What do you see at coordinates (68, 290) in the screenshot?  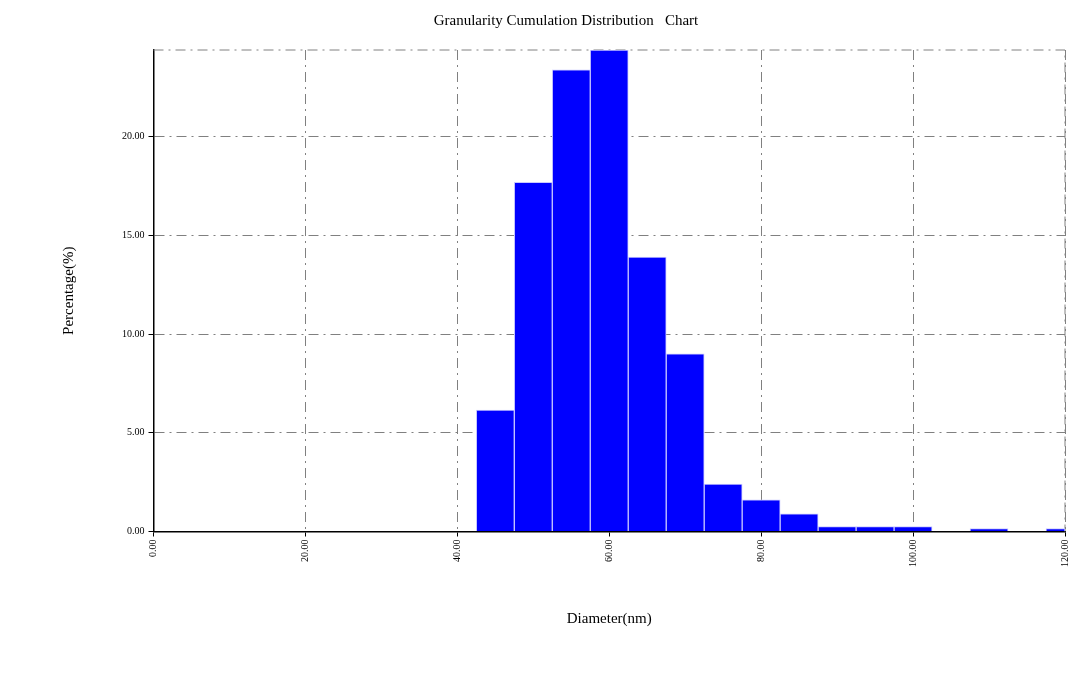 I see `y-axis-title: Percentage(%)` at bounding box center [68, 290].